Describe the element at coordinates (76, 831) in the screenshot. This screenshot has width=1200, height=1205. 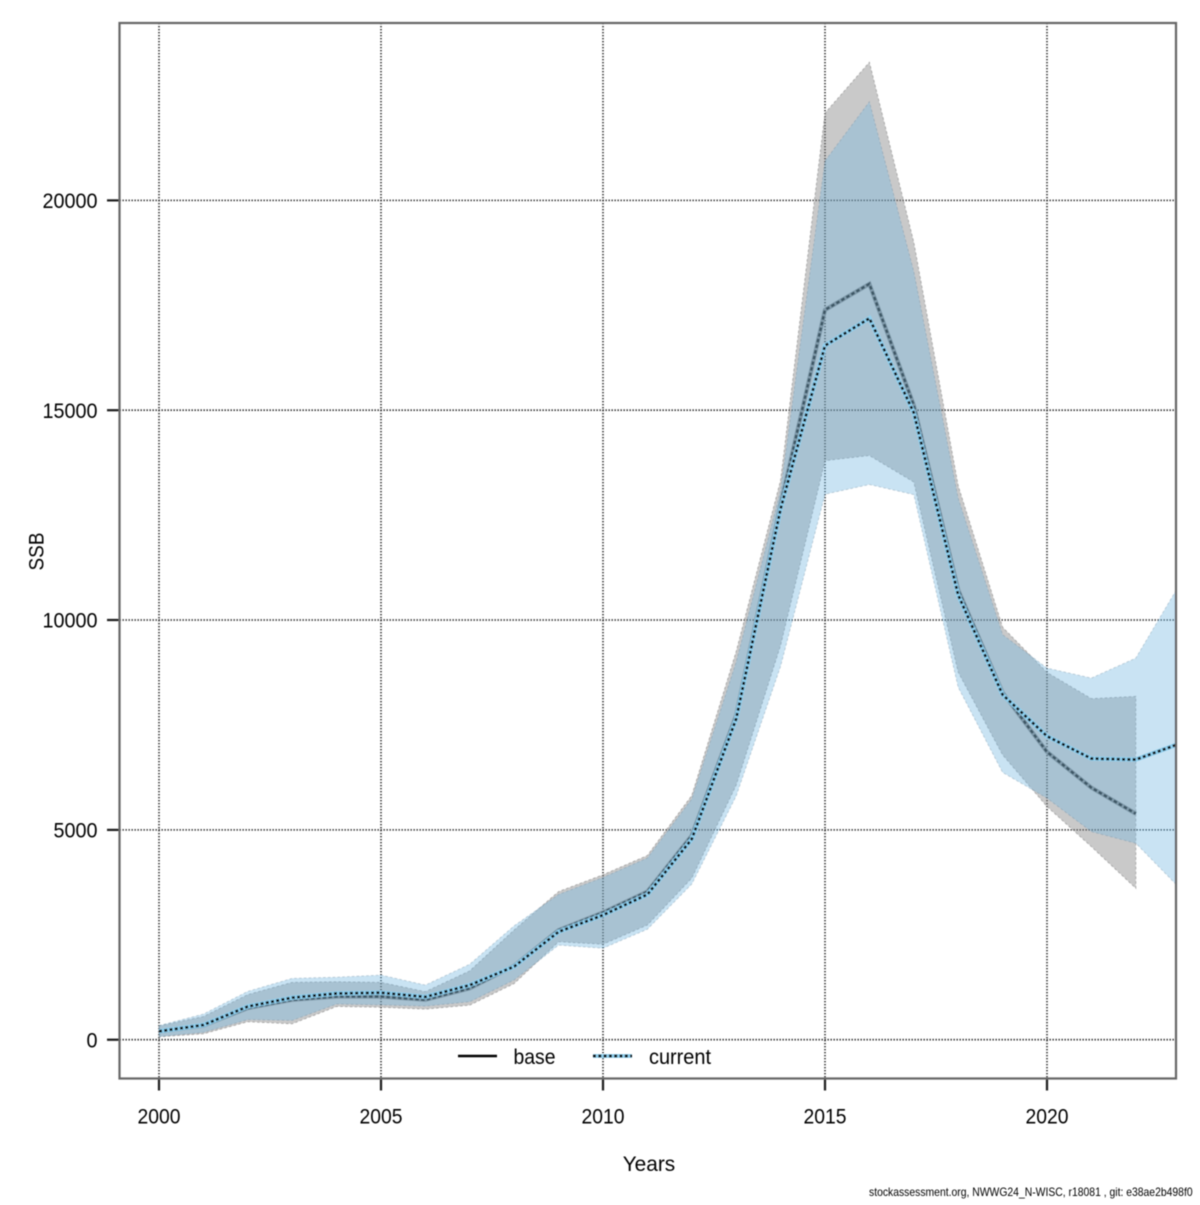
I see `svg-text: 5000` at that location.